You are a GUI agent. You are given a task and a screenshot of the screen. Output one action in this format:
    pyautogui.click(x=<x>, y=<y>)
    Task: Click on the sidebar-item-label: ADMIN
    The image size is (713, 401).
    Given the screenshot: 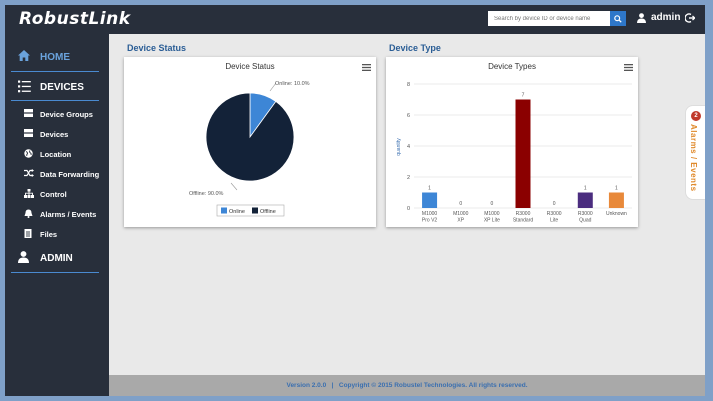 What is the action you would take?
    pyautogui.click(x=56, y=258)
    